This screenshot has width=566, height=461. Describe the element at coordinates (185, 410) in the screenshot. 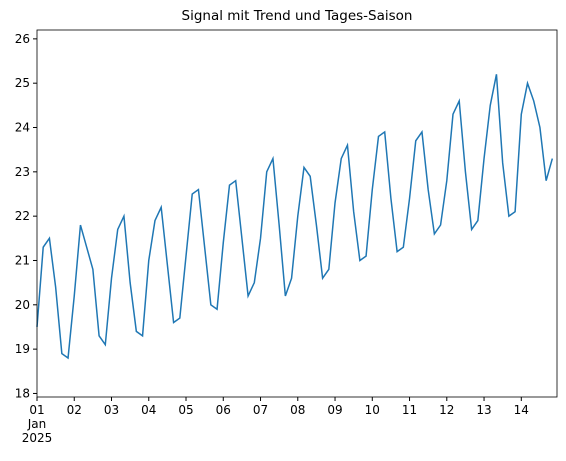

I see `x-tick-label: 05` at that location.